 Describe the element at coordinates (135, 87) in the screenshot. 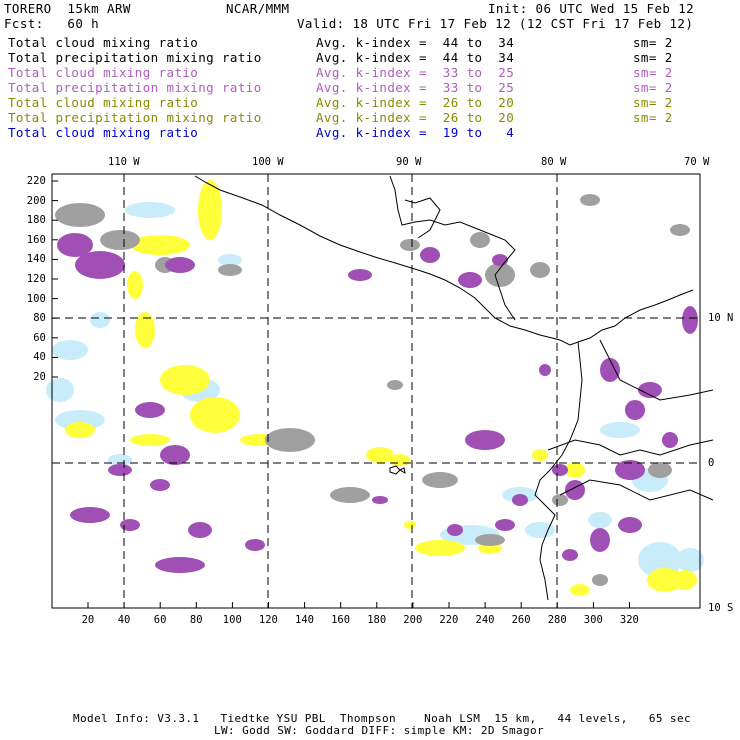

I see `legend-field: Total precipitation mixing ratio` at that location.